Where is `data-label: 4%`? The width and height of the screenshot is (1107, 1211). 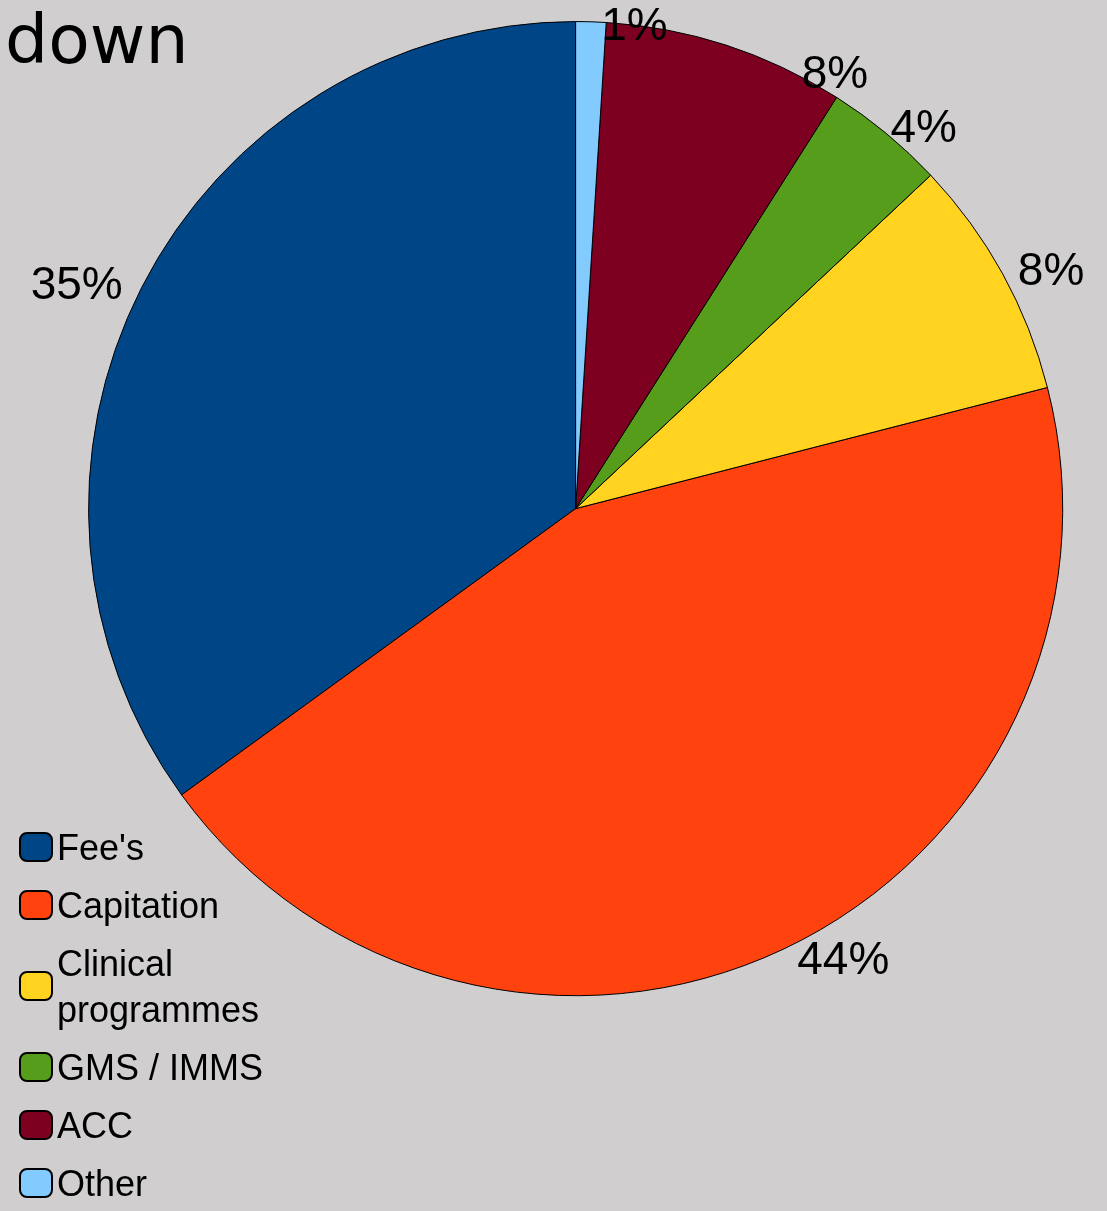 data-label: 4% is located at coordinates (923, 125).